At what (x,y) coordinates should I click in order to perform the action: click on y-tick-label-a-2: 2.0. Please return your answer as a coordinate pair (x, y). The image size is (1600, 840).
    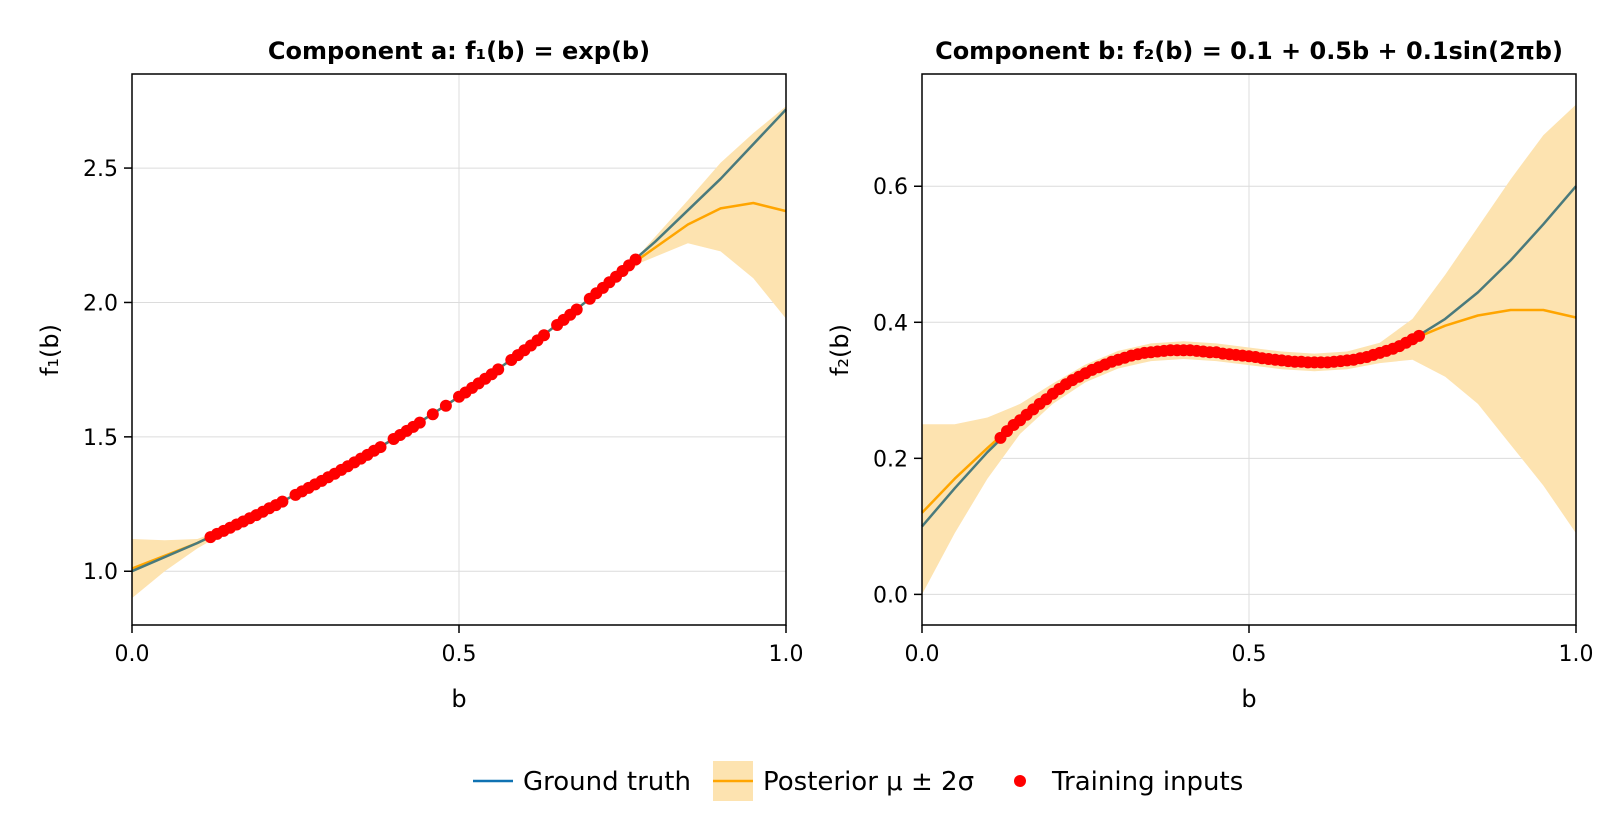
    Looking at the image, I should click on (100, 303).